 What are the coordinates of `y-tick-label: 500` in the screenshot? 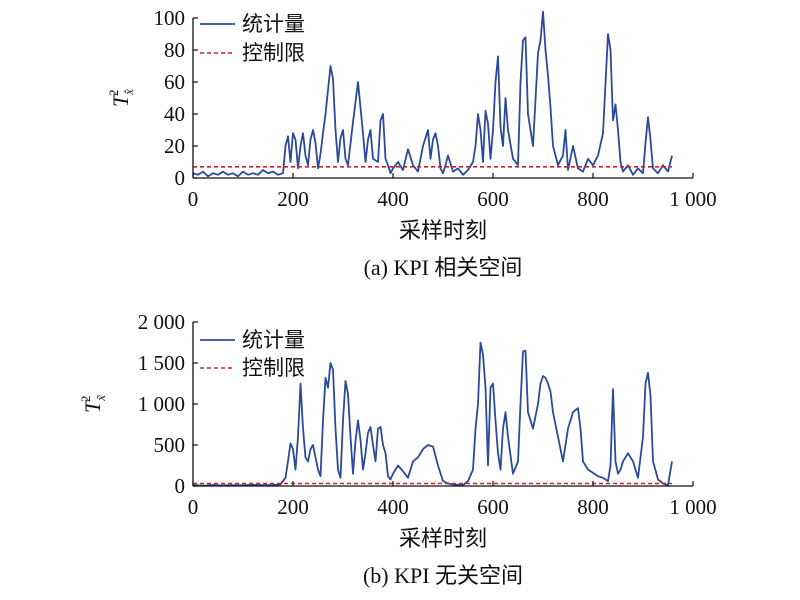 It's located at (170, 445).